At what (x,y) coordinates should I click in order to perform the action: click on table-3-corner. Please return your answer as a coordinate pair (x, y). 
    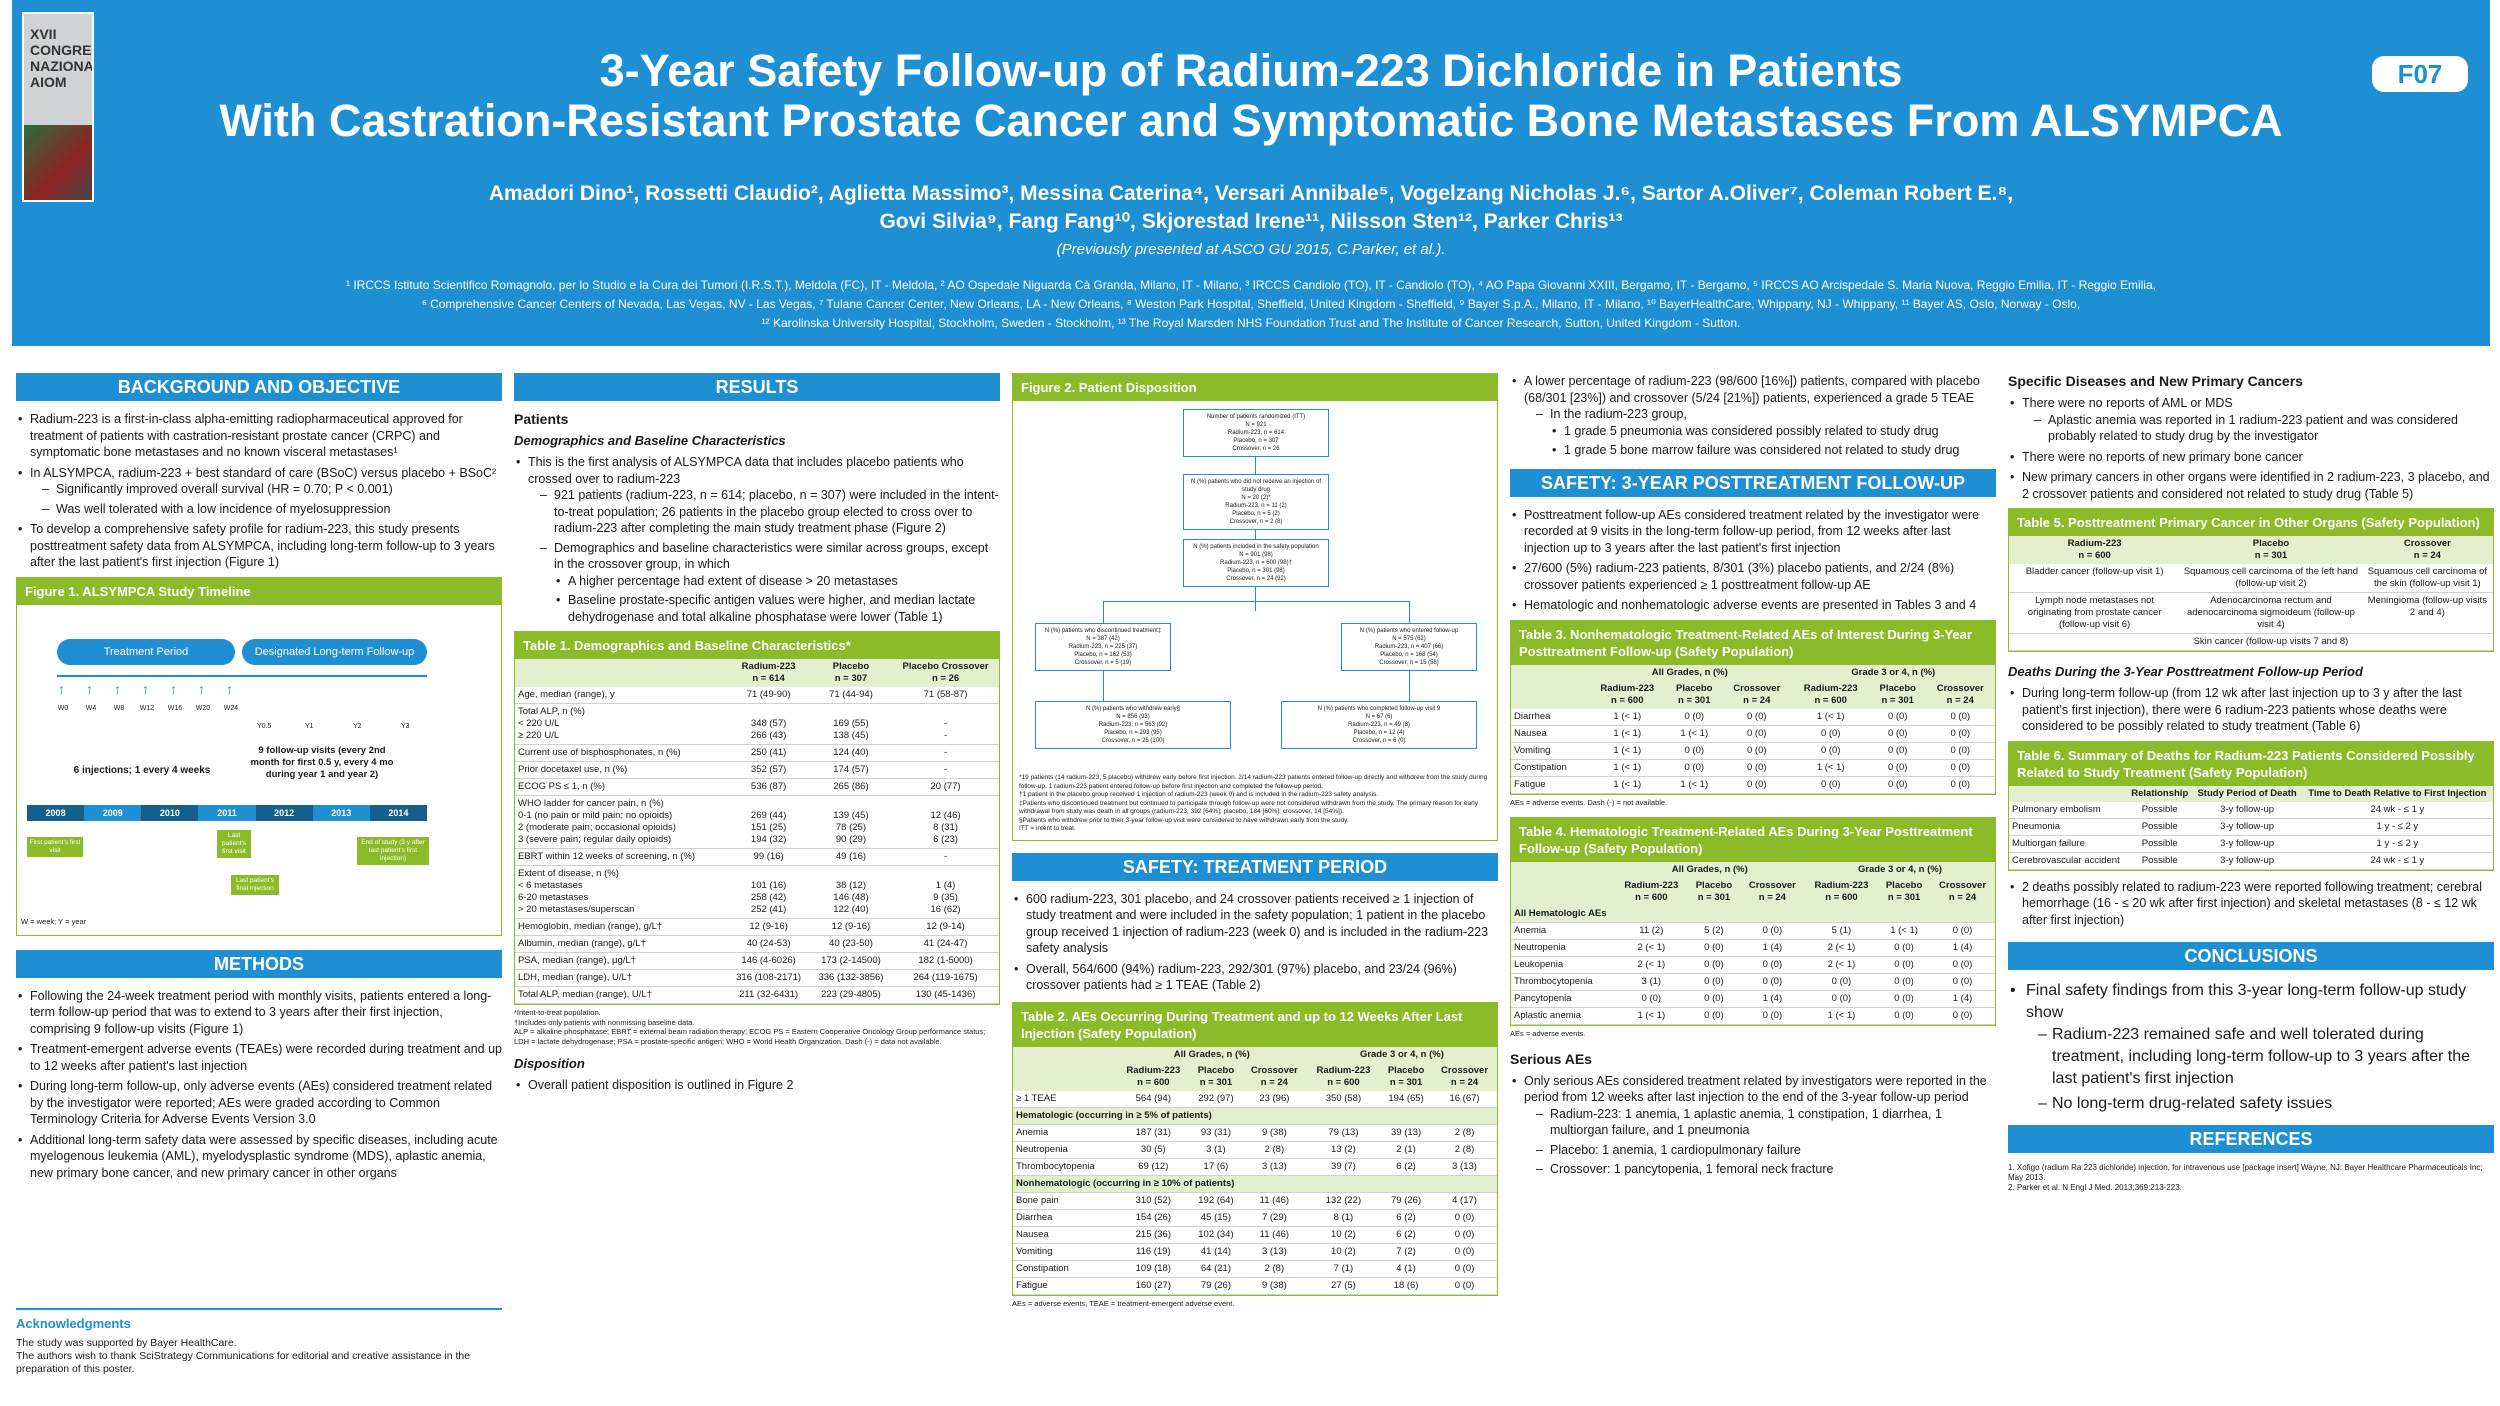
    Looking at the image, I should click on (1550, 672).